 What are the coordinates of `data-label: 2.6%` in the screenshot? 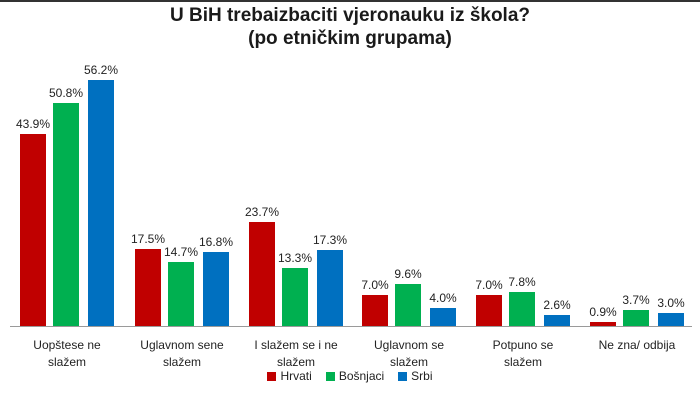 It's located at (557, 304).